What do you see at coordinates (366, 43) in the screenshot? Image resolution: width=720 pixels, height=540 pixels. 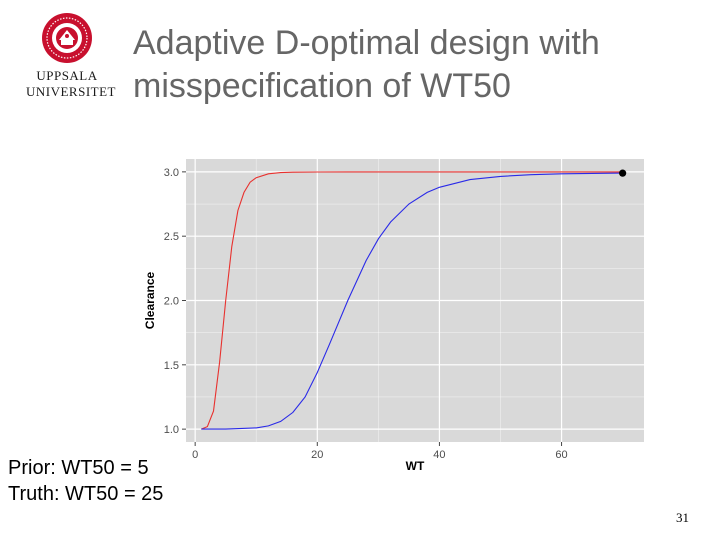 I see `slide-title-line1: Adaptive D-optimal design with` at bounding box center [366, 43].